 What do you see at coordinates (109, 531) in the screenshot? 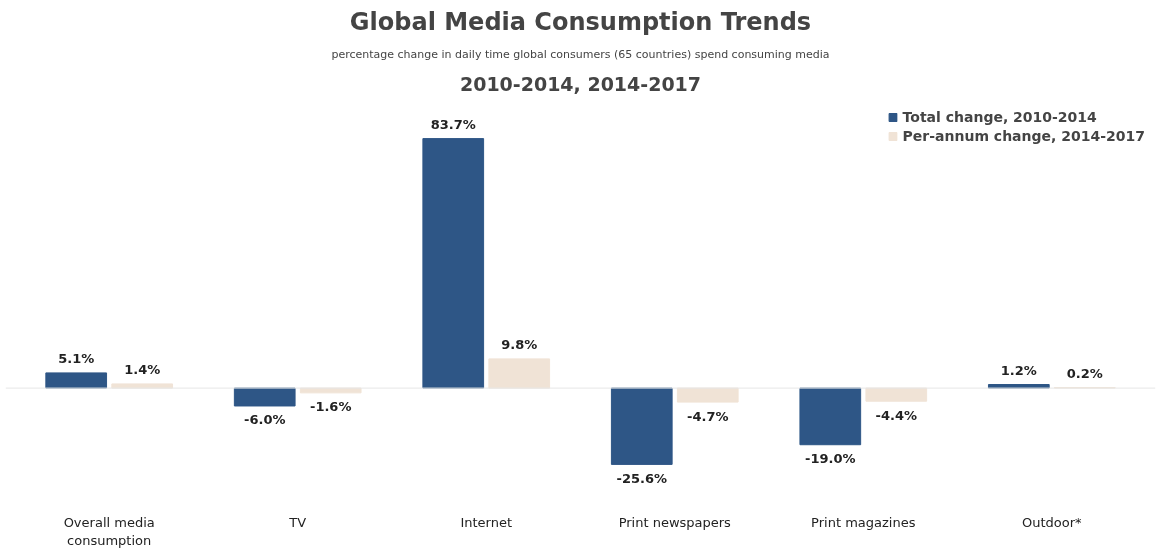
I see `x-tick-label: Overall media consumption` at bounding box center [109, 531].